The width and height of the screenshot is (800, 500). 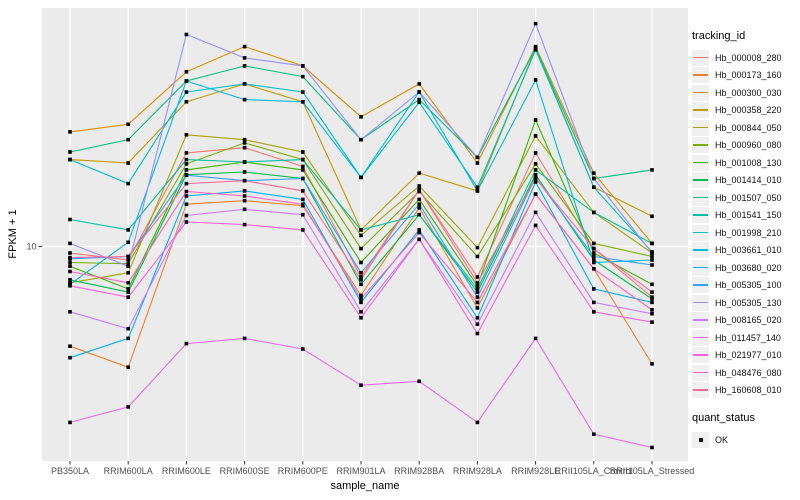 What do you see at coordinates (128, 471) in the screenshot?
I see `x-tick-label: RRIM600LA` at bounding box center [128, 471].